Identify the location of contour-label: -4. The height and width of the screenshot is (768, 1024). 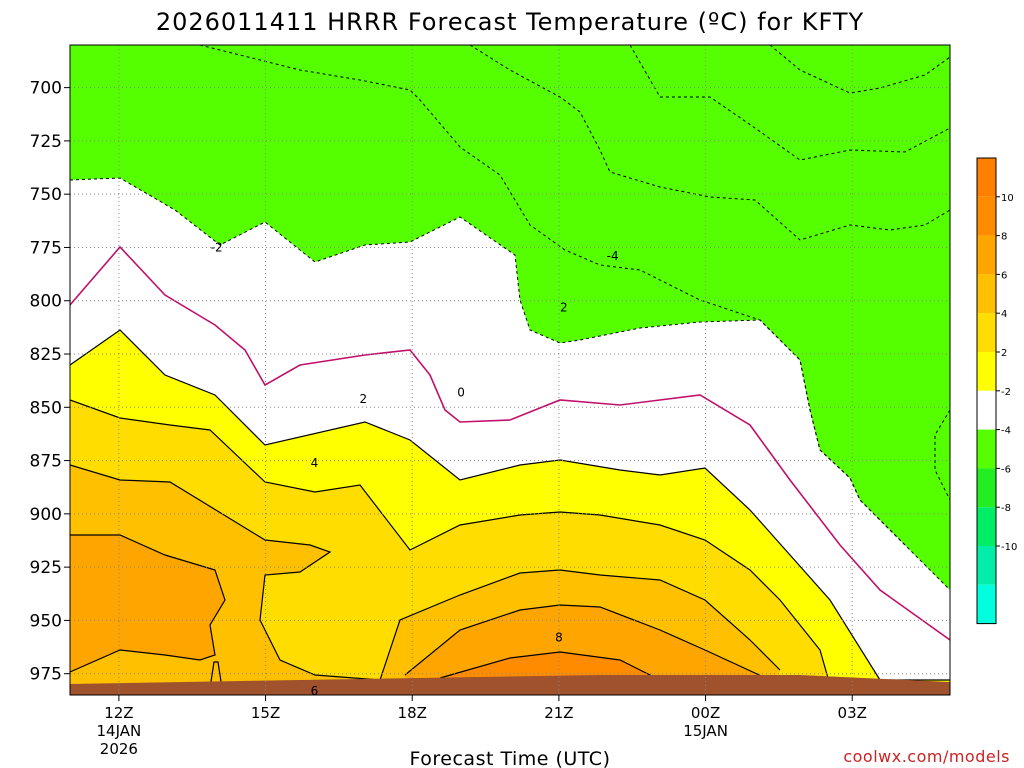
(613, 256).